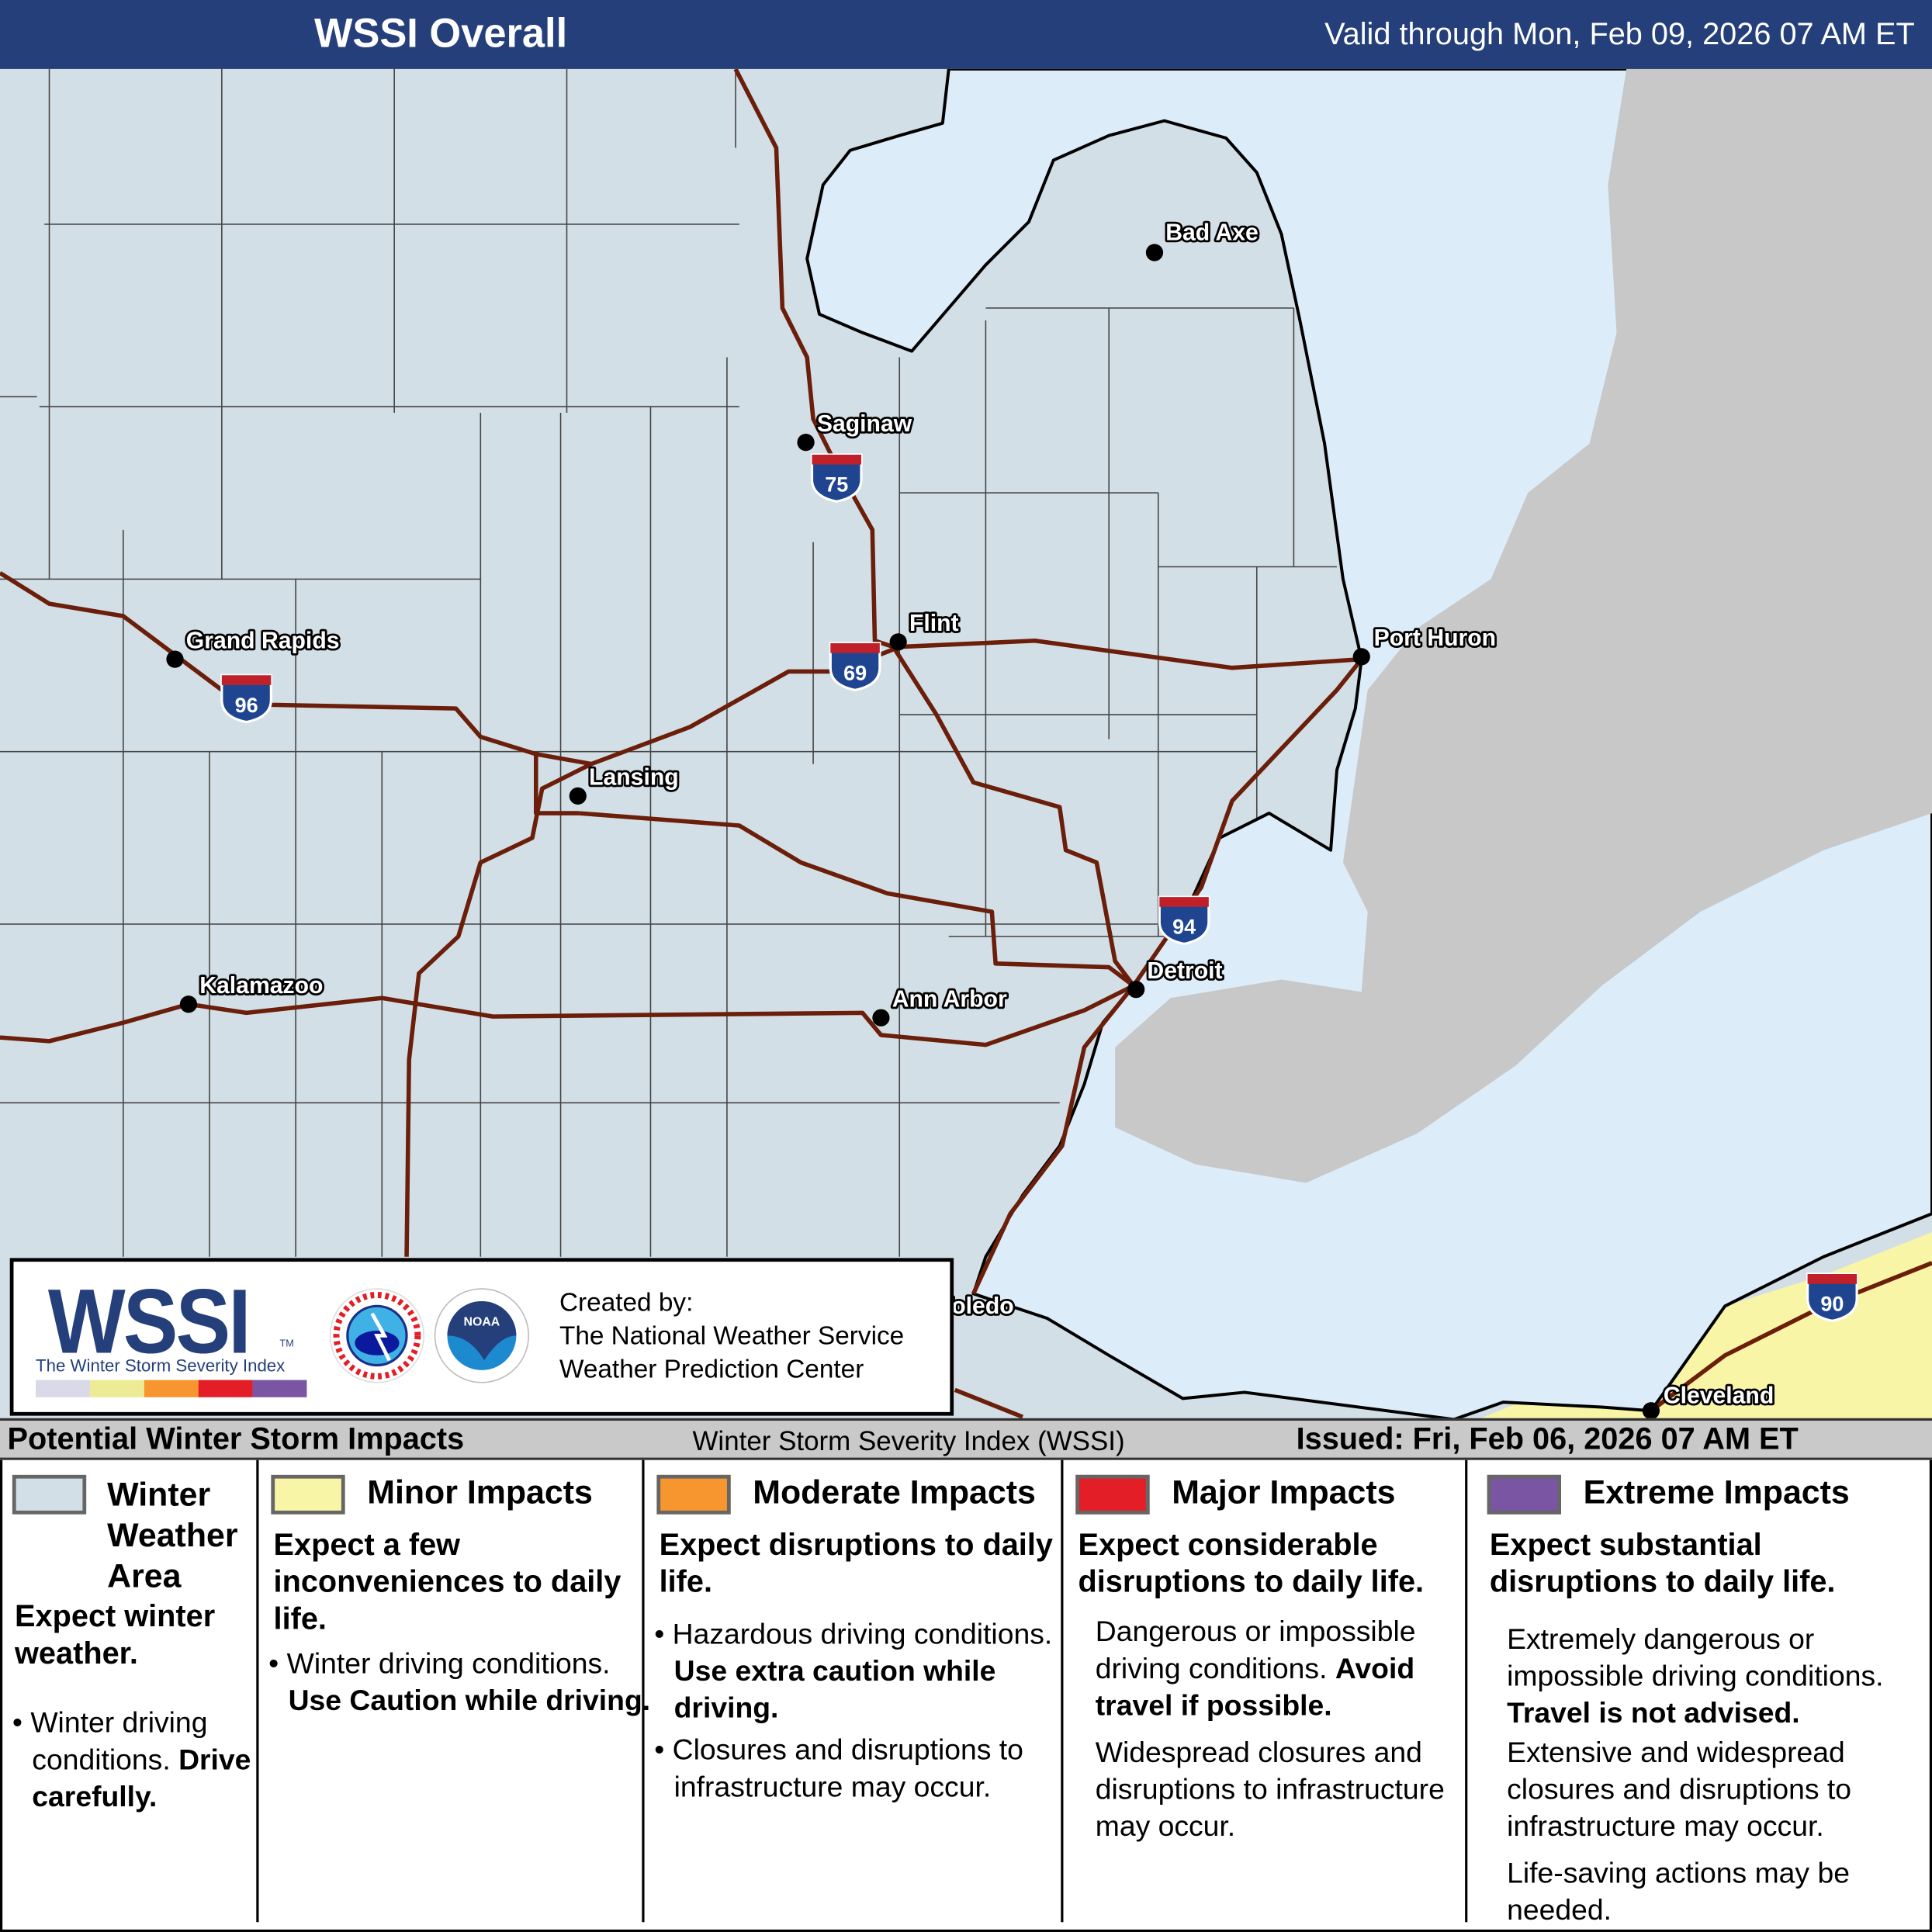 The width and height of the screenshot is (1932, 1932). What do you see at coordinates (1620, 34) in the screenshot?
I see `valid-through: Valid through Mon, Feb 09, 2026 07 AM ET` at bounding box center [1620, 34].